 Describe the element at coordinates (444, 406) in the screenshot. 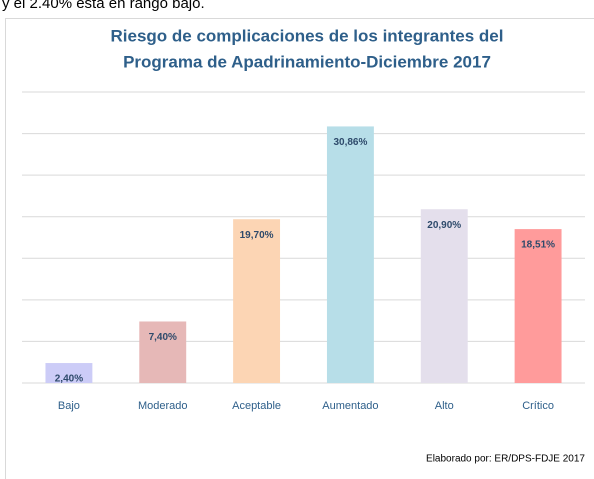

I see `x-tick-label: Alto` at that location.